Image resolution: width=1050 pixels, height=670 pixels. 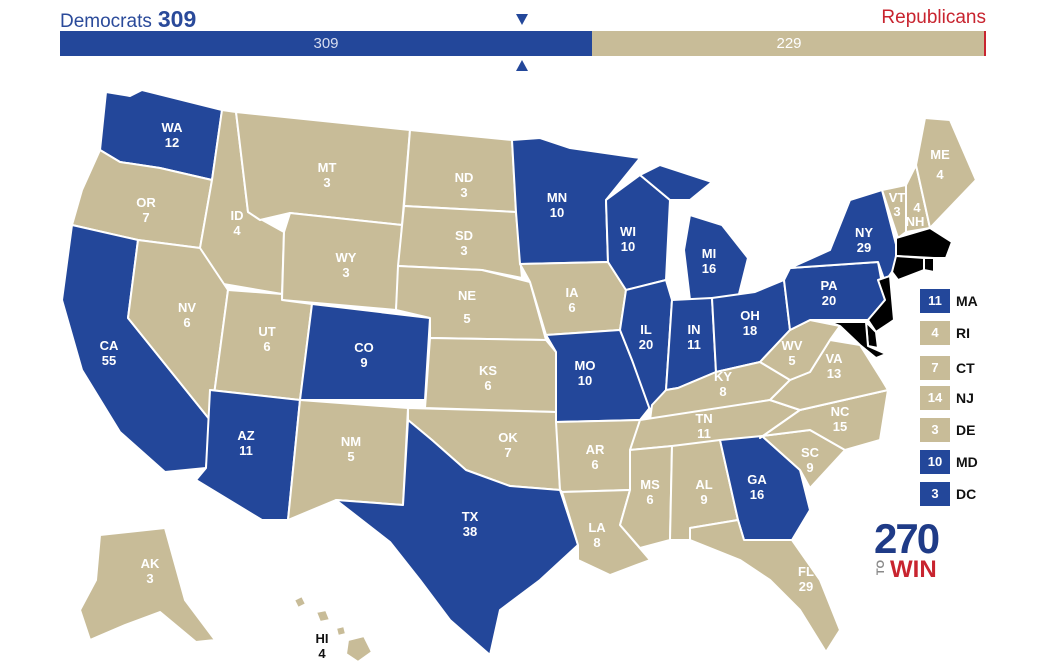 What do you see at coordinates (940, 164) in the screenshot?
I see `state-label-me: ME 4` at bounding box center [940, 164].